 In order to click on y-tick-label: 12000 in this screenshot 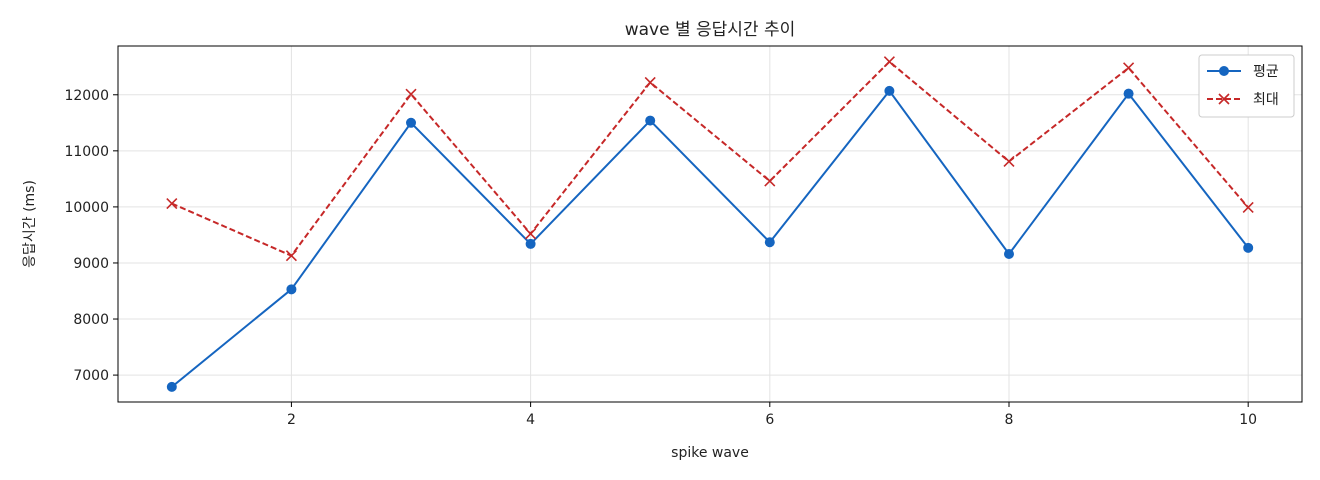, I will do `click(86, 96)`.